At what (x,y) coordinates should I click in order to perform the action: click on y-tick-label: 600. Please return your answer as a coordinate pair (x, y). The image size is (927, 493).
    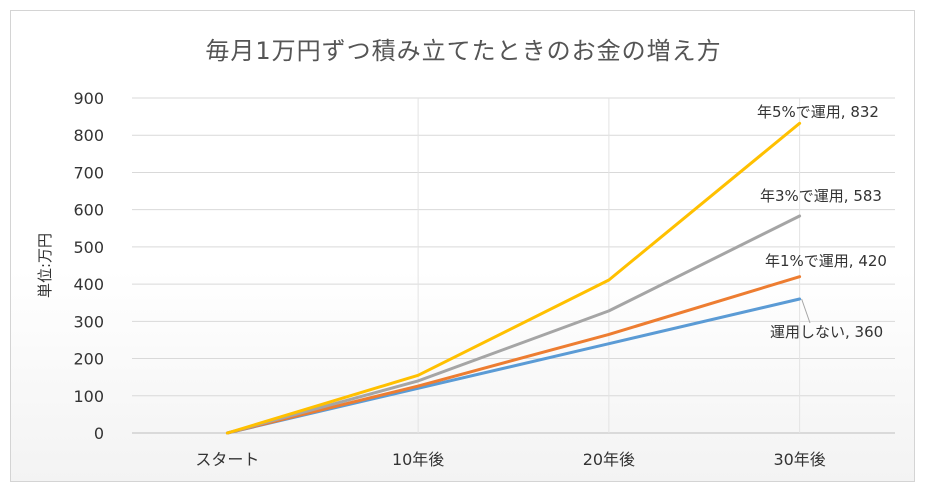
    Looking at the image, I should click on (88, 210).